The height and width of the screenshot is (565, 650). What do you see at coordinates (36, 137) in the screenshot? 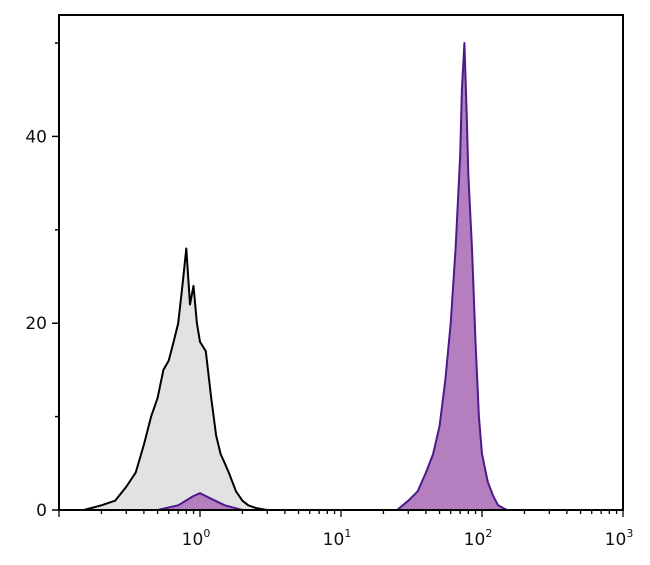
I see `y-tick-label: 40` at bounding box center [36, 137].